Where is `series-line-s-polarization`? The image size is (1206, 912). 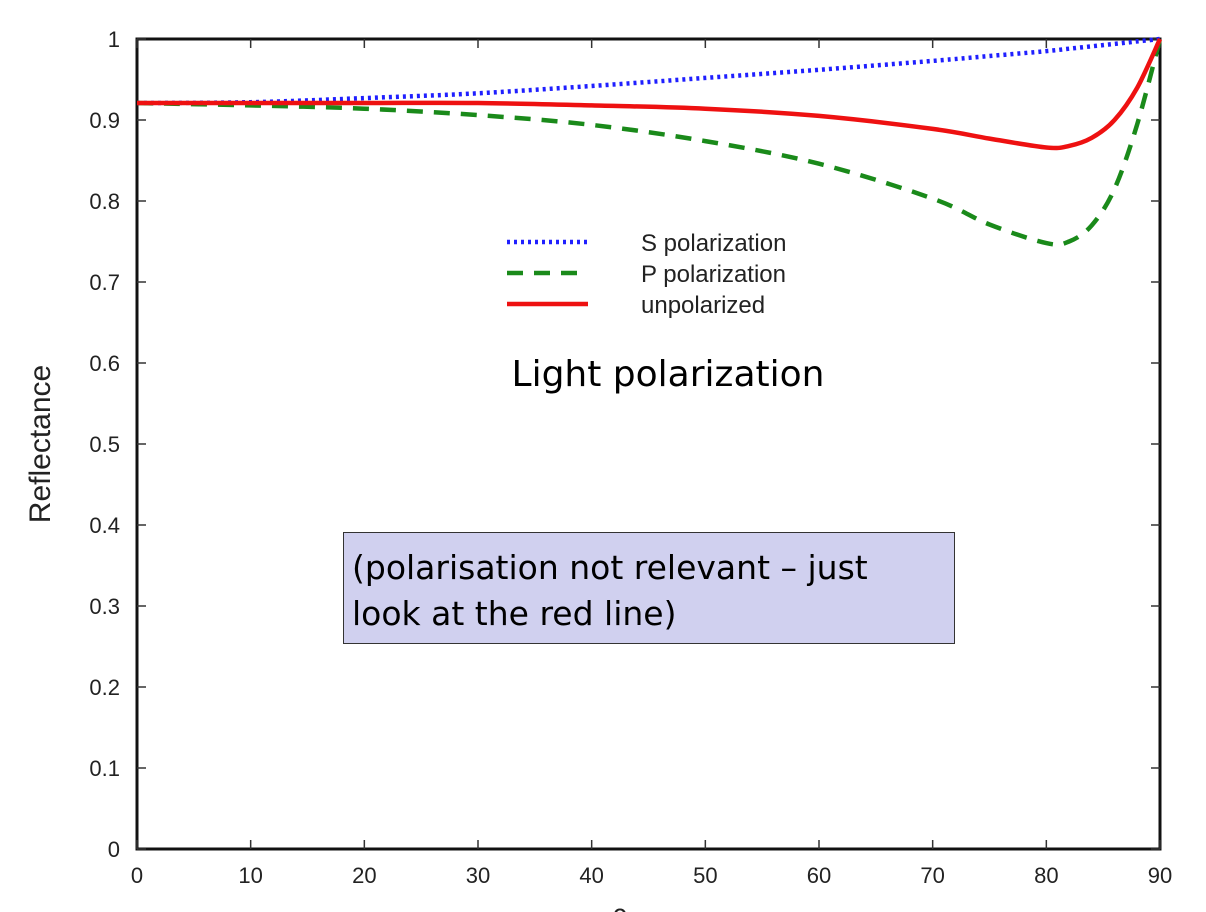
series-line-s-polarization is located at coordinates (648, 71).